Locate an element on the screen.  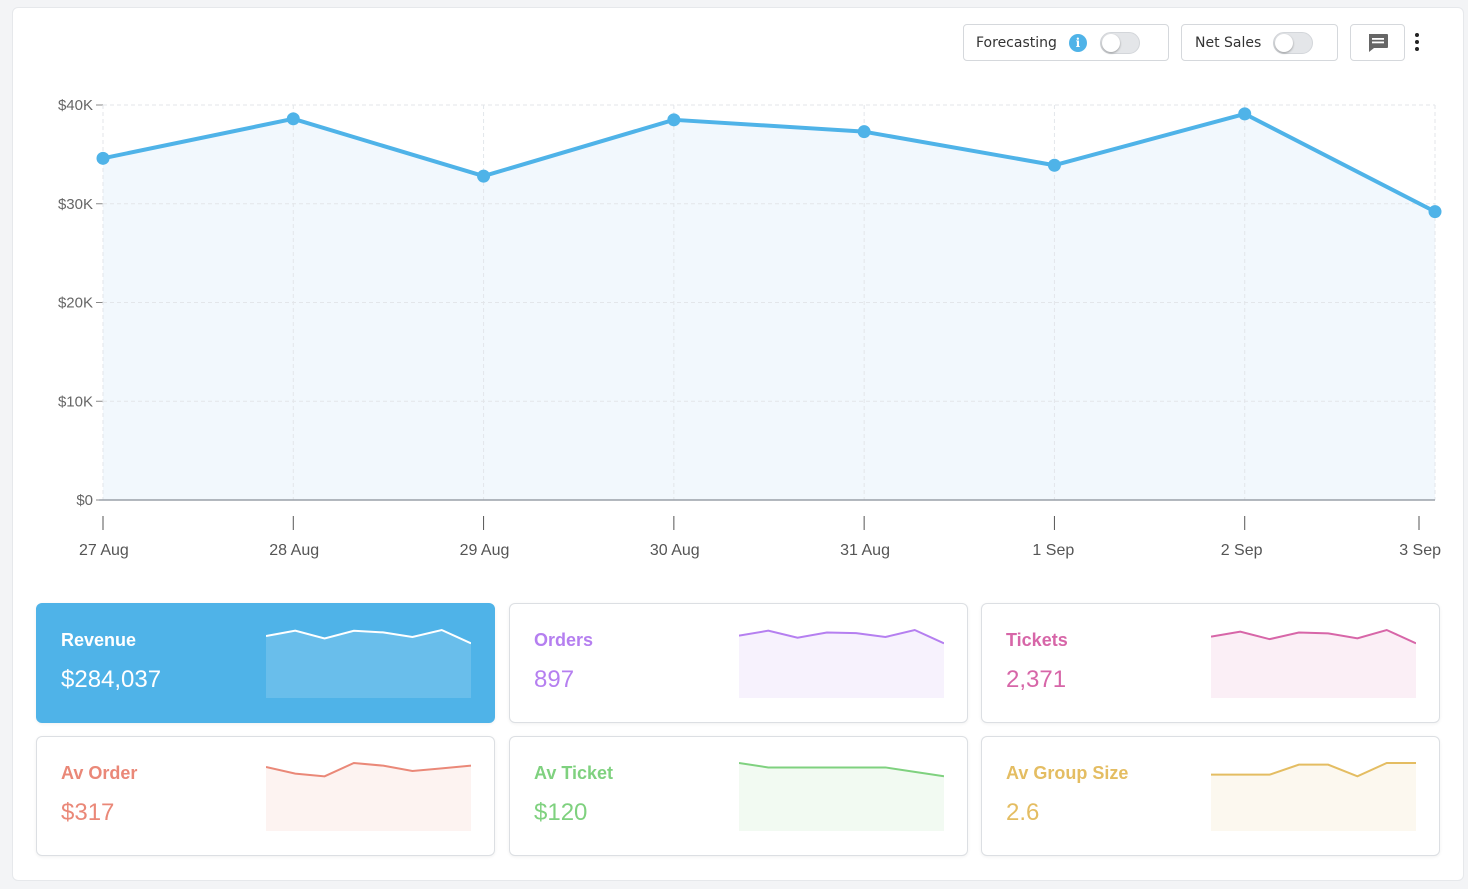
metric-tile-av-group-size: Av Group Size 2.6 is located at coordinates (1210, 796).